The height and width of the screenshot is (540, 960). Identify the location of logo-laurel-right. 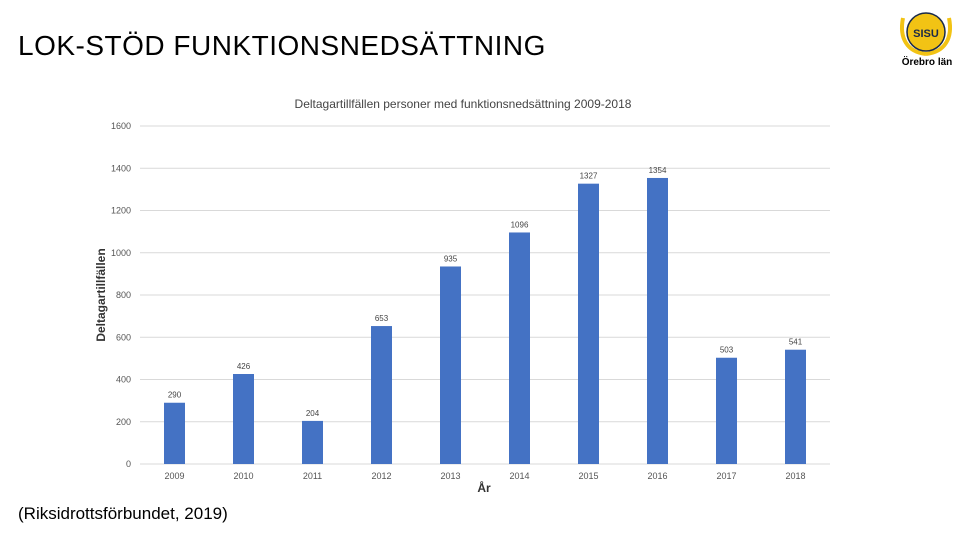
(938, 36).